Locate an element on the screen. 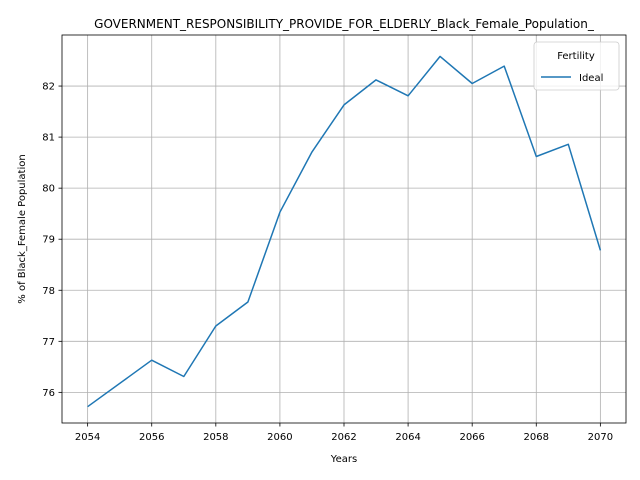 Image resolution: width=640 pixels, height=480 pixels. legend-label-ideal: Ideal is located at coordinates (591, 78).